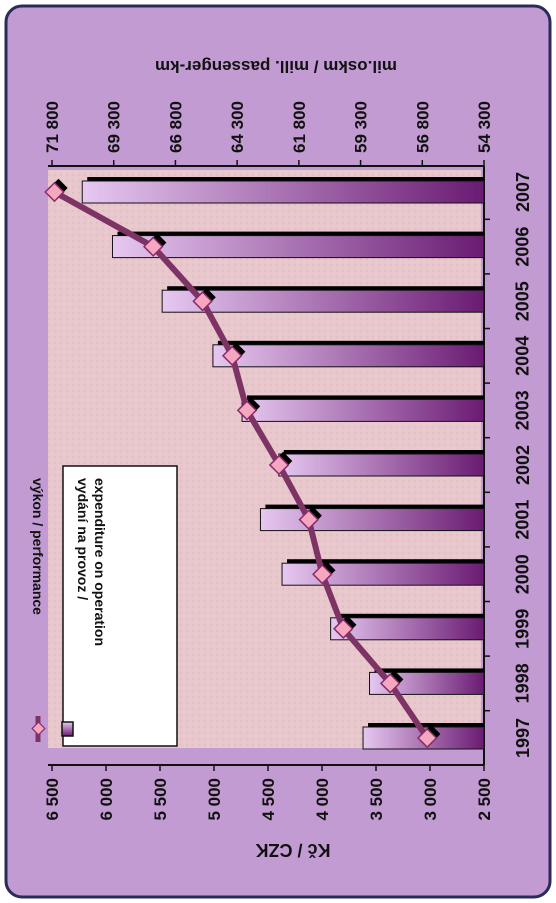 The height and width of the screenshot is (903, 556). Describe the element at coordinates (237, 127) in the screenshot. I see `right-axis-tick-label: 64 300` at that location.